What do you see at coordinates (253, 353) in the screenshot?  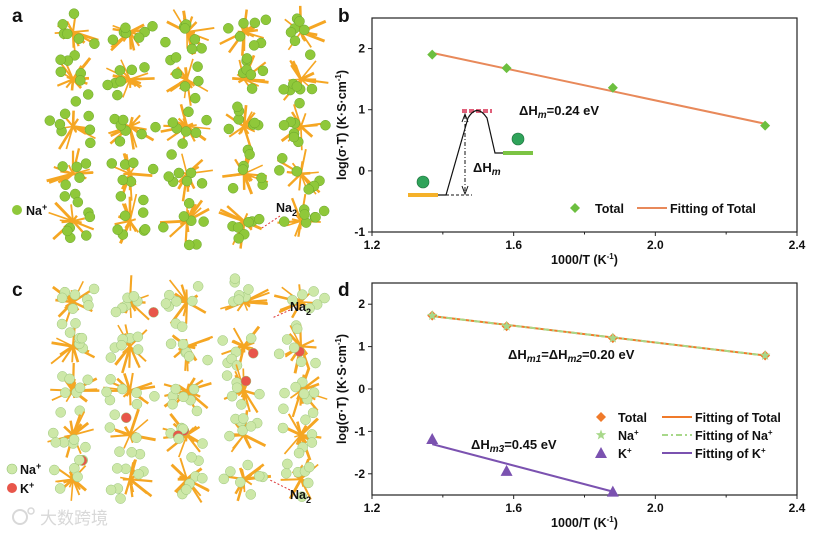 I see `k-ion` at bounding box center [253, 353].